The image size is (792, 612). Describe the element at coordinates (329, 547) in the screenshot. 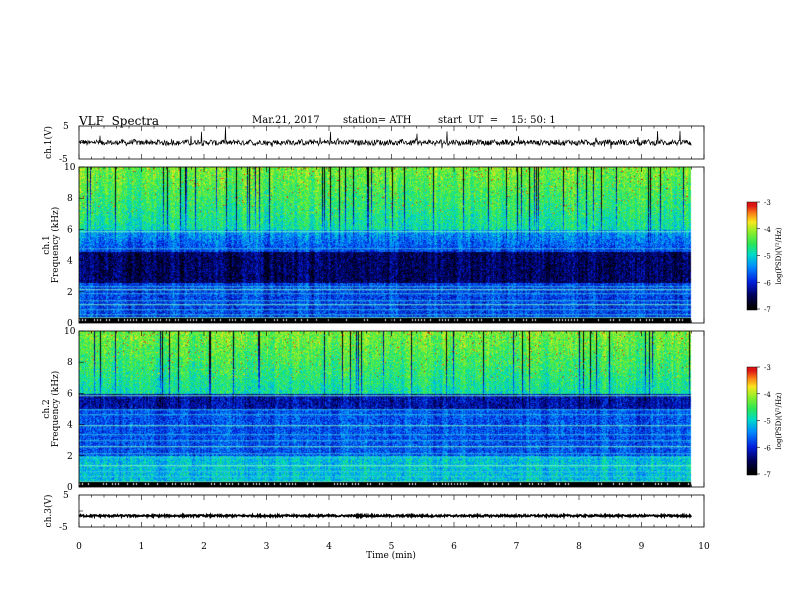

I see `x-tick-label: 4` at that location.